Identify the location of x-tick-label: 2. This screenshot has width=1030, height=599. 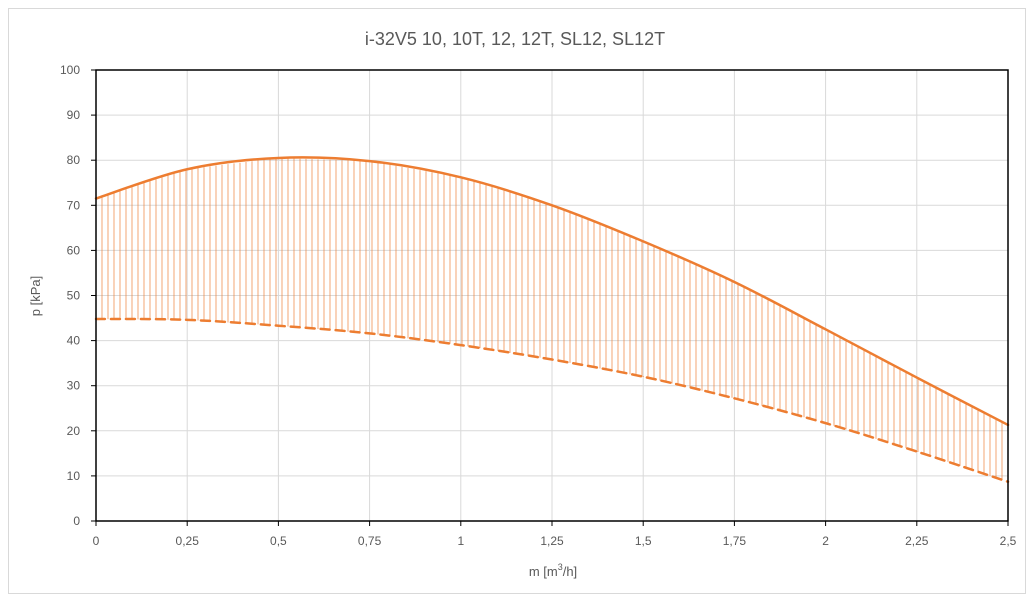
(825, 541).